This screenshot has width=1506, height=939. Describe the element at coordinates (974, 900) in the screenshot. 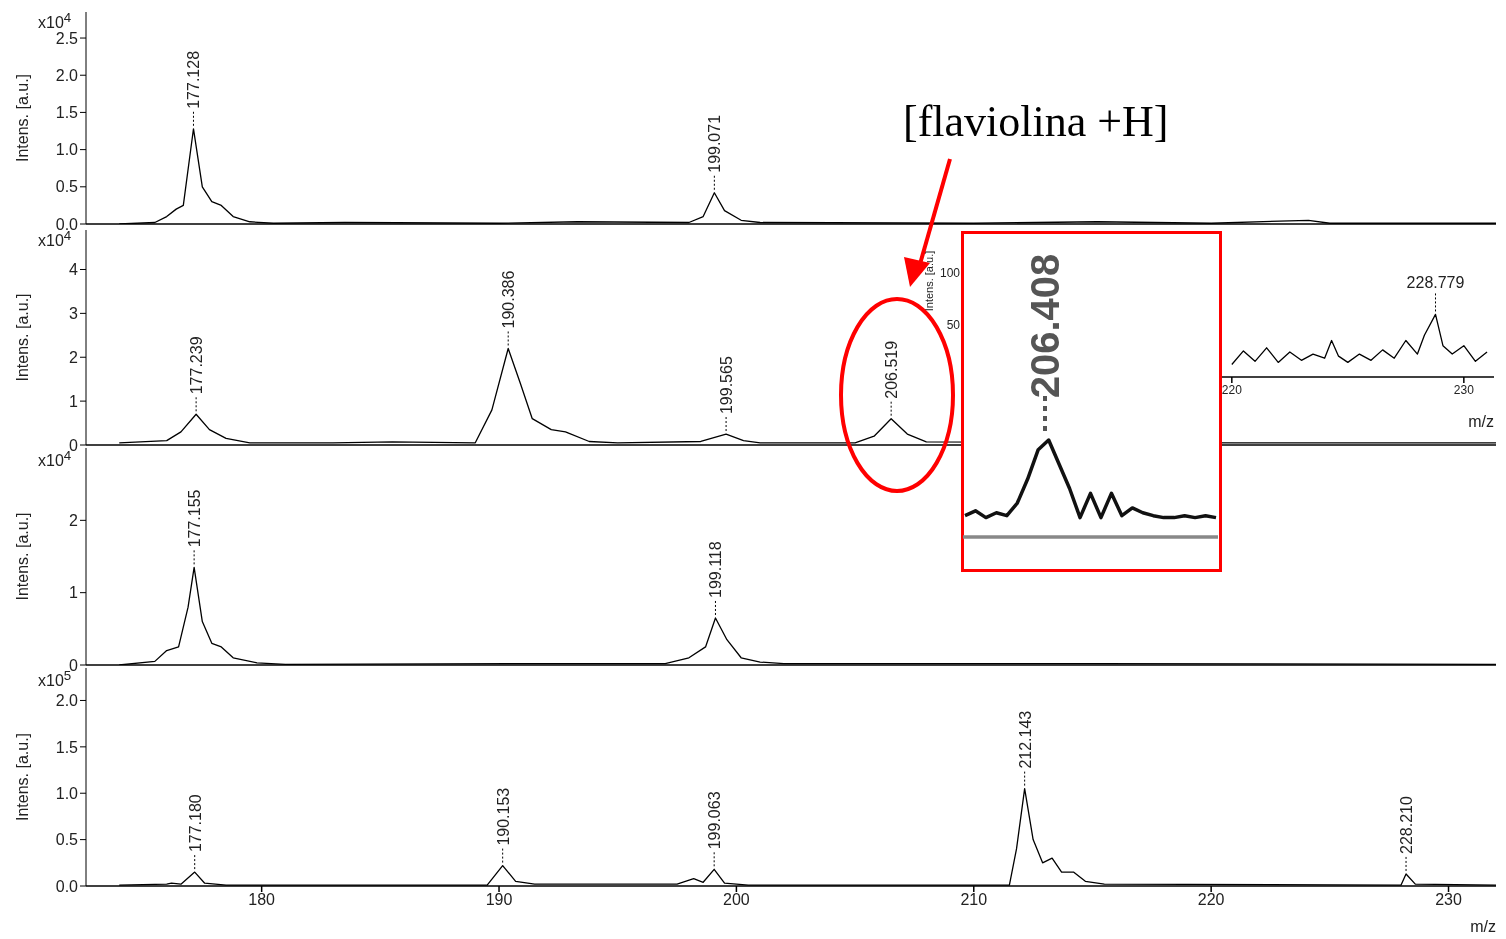

I see `x-tick-label: 210` at that location.